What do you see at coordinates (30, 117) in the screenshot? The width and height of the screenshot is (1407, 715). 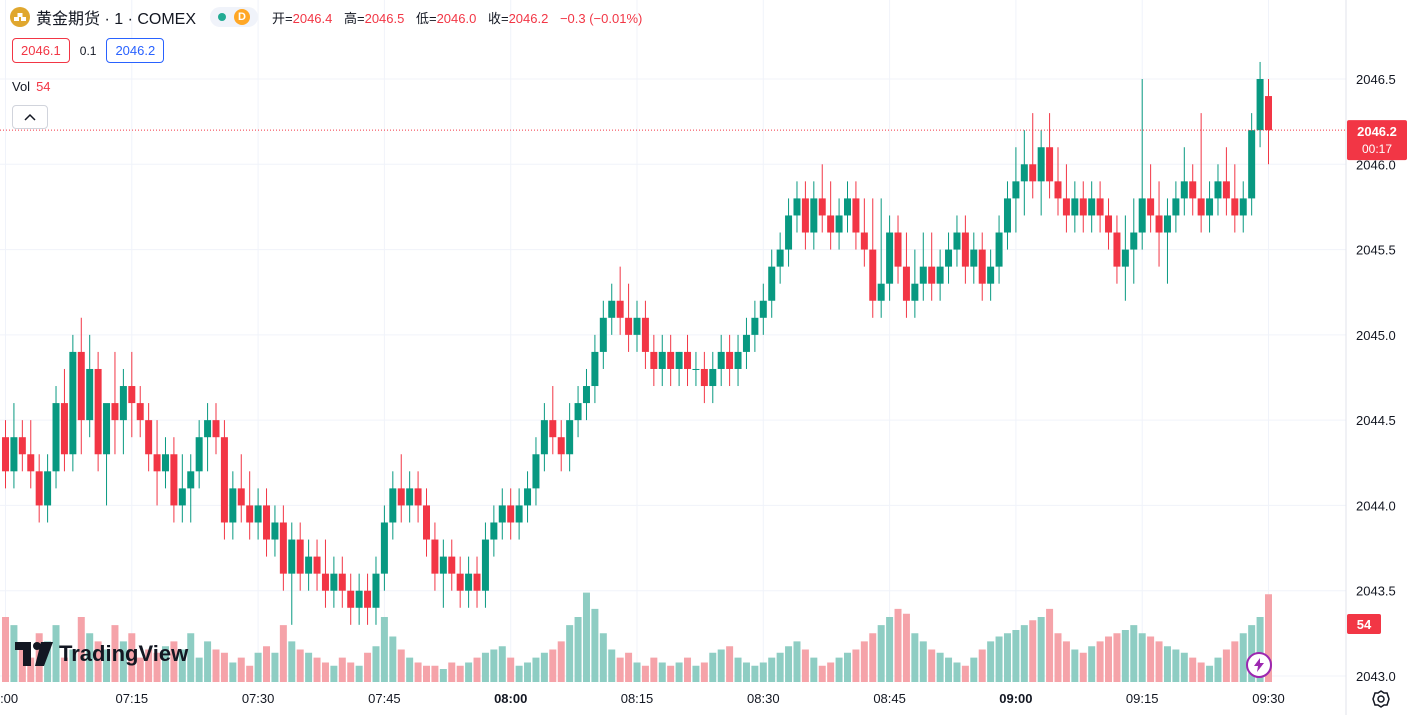 I see `collapse-legend-button` at bounding box center [30, 117].